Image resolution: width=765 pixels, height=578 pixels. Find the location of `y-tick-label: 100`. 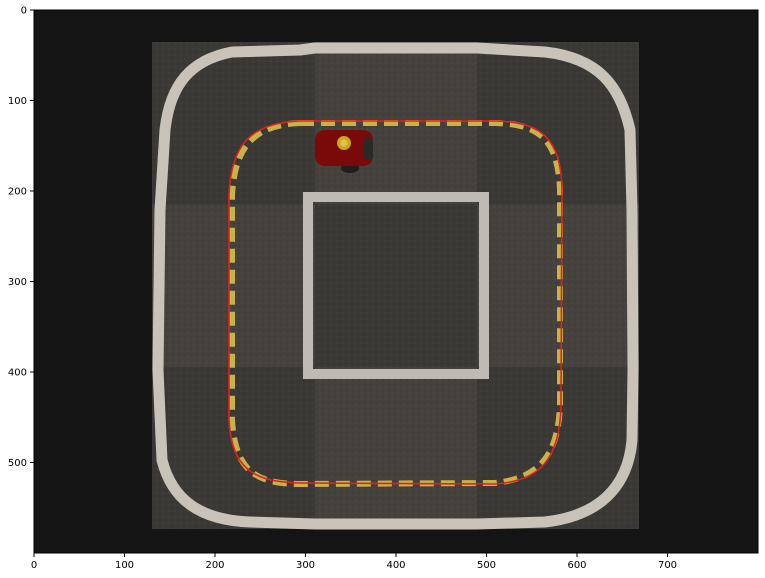

y-tick-label: 100 is located at coordinates (17, 101).